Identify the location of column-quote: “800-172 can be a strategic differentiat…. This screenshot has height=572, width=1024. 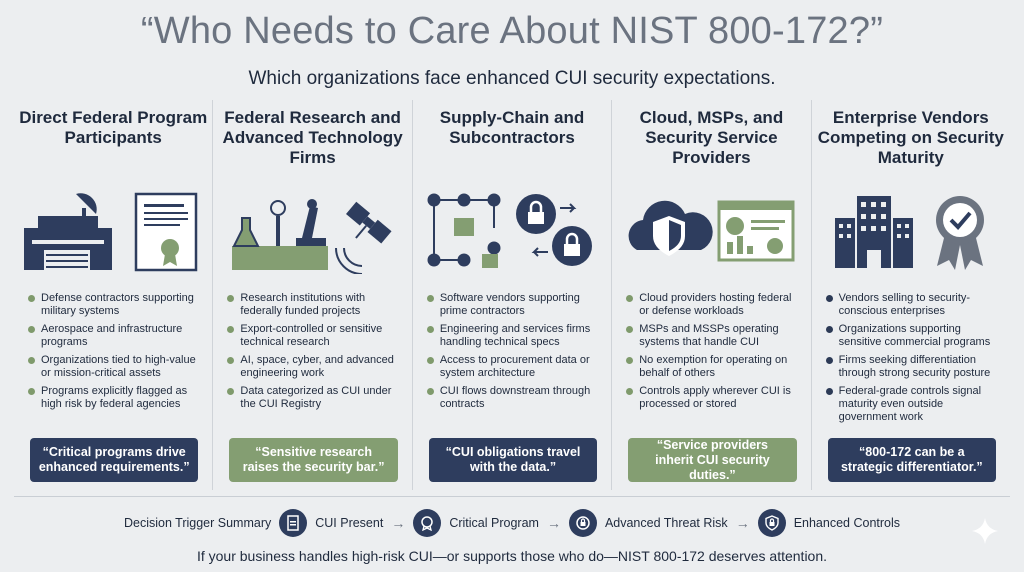
(912, 460).